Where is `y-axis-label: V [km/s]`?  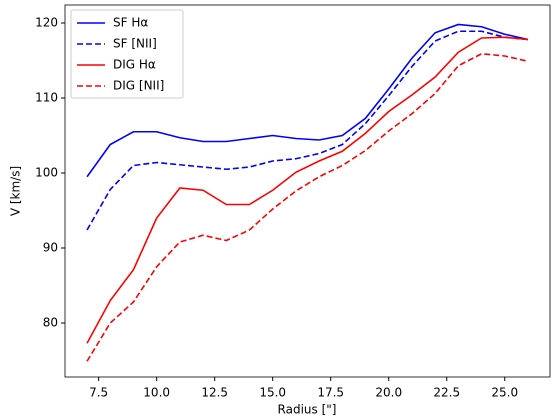 y-axis-label: V [km/s] is located at coordinates (16, 191).